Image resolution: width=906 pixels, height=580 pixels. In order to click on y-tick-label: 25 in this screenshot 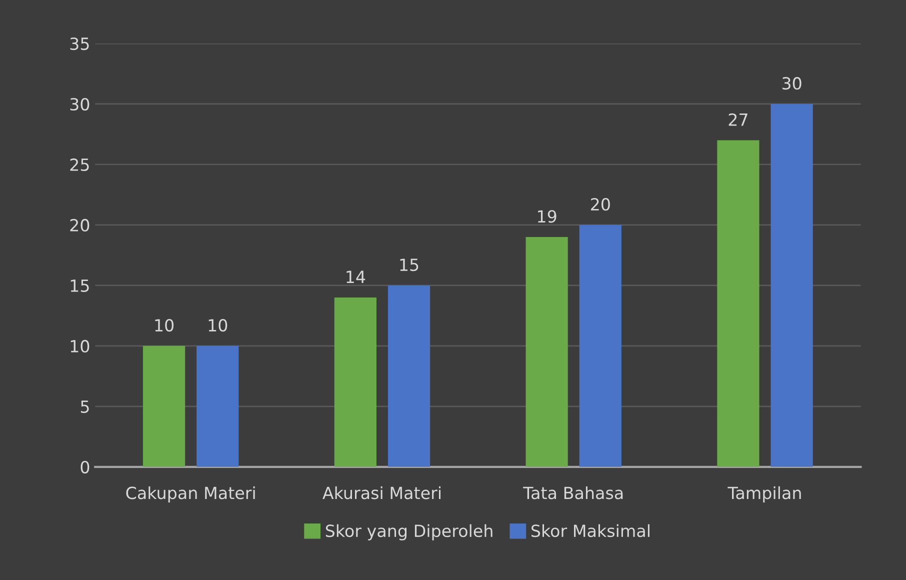, I will do `click(79, 165)`.